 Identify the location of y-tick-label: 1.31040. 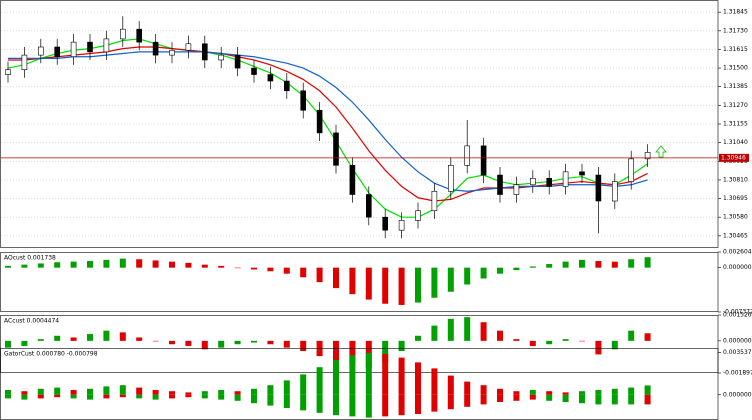
(735, 142).